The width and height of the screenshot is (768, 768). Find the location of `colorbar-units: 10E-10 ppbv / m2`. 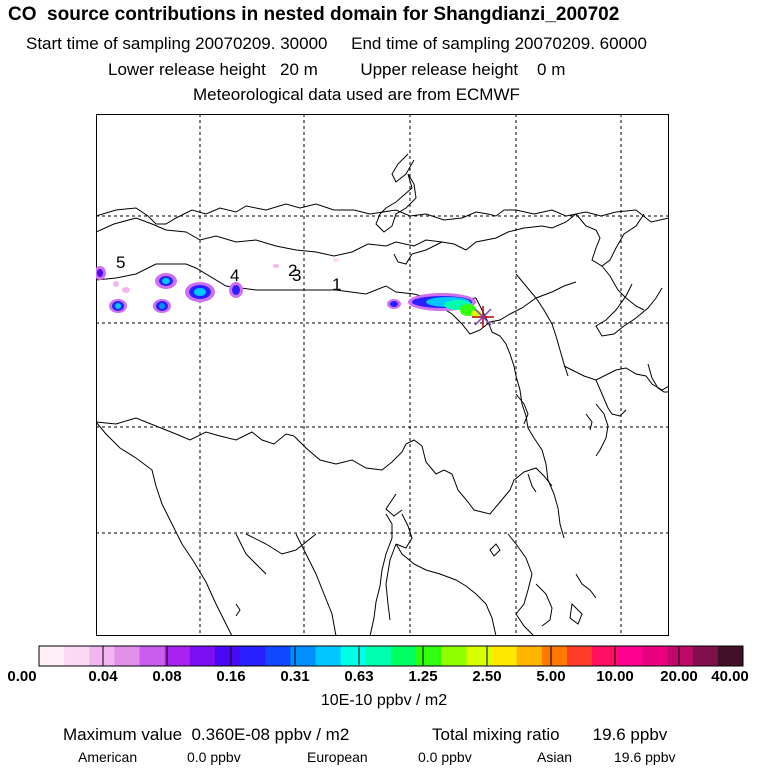

colorbar-units: 10E-10 ppbv / m2 is located at coordinates (384, 700).